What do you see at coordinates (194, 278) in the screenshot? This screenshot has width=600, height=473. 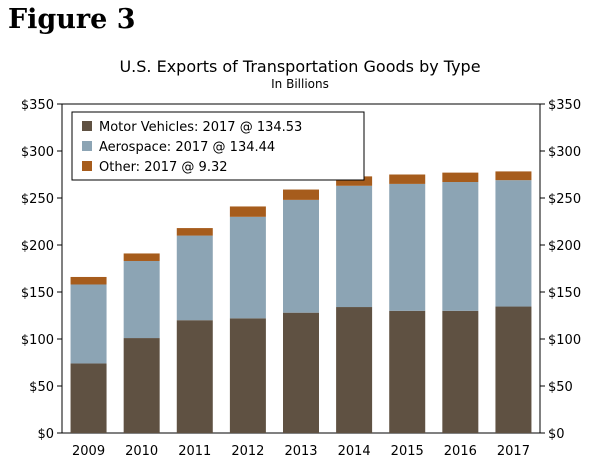 I see `bar-aerospace-2011` at bounding box center [194, 278].